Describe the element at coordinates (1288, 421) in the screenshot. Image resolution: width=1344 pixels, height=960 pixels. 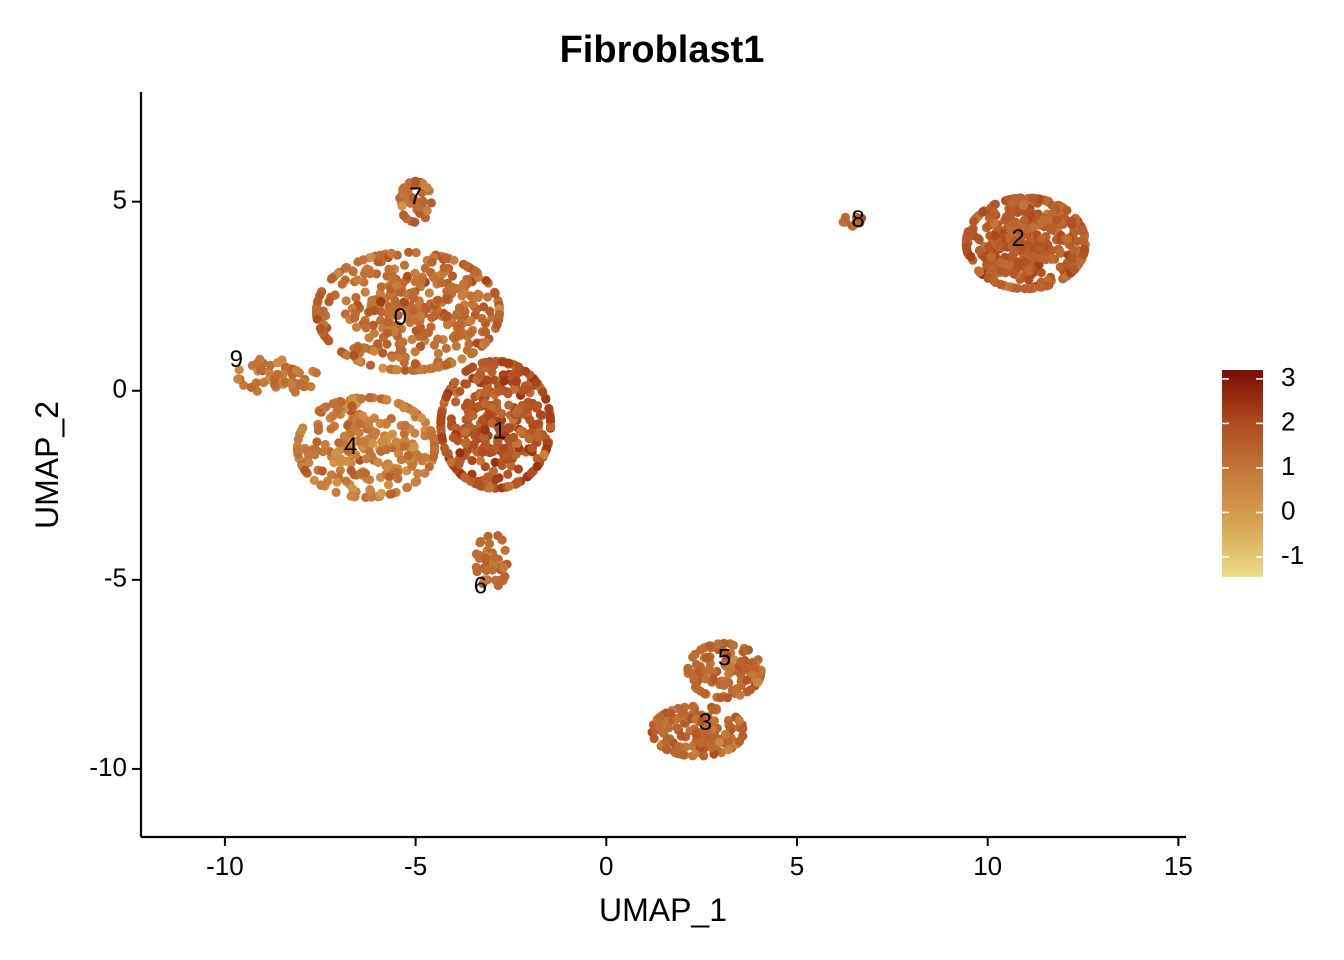
I see `colorbar-tick-label: 2` at that location.